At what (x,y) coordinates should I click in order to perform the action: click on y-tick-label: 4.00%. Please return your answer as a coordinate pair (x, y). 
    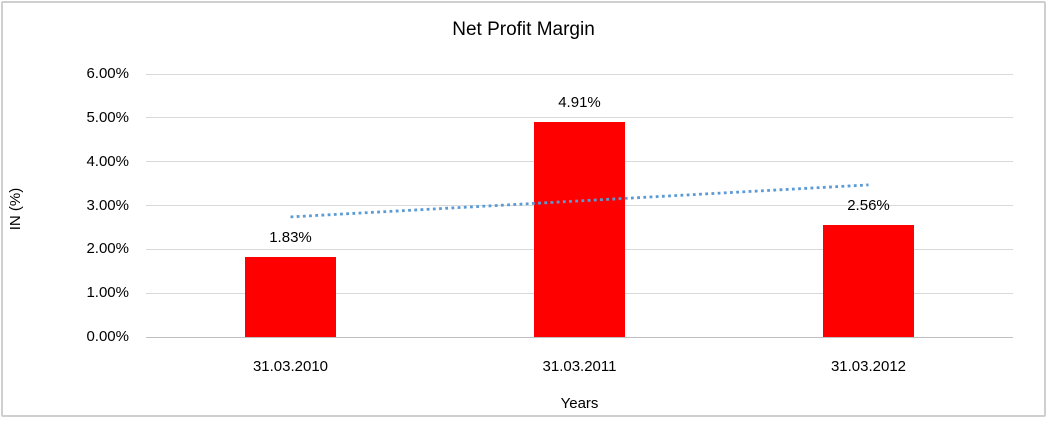
    Looking at the image, I should click on (107, 161).